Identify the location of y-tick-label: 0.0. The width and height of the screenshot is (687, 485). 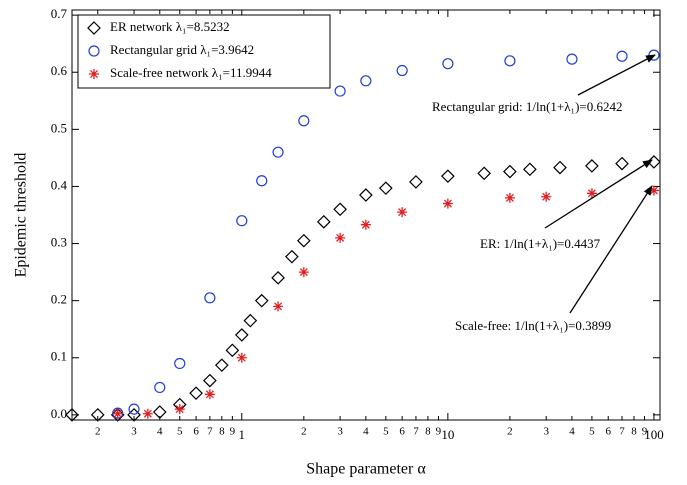
(59, 413).